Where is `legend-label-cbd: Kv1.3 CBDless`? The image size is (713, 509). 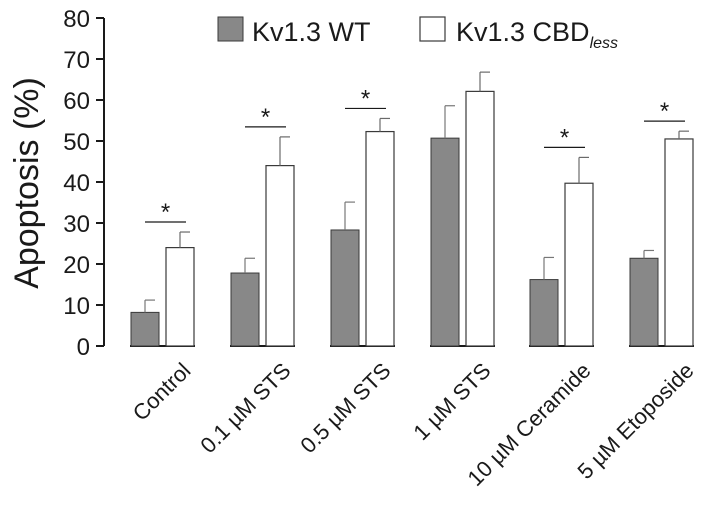 legend-label-cbd: Kv1.3 CBDless is located at coordinates (537, 34).